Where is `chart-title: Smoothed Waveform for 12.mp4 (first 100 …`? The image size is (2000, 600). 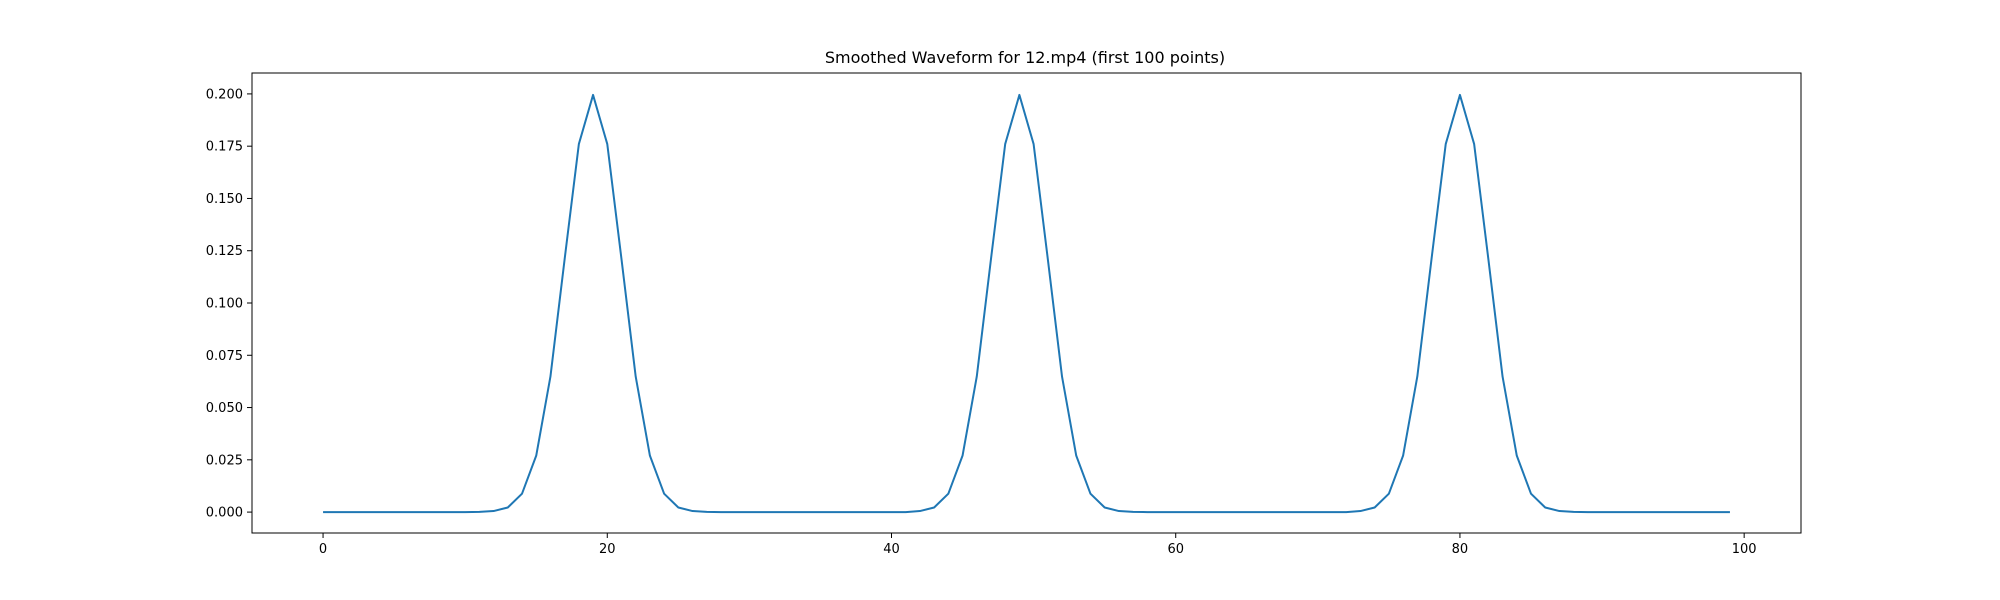
chart-title: Smoothed Waveform for 12.mp4 (first 100 … is located at coordinates (1025, 57).